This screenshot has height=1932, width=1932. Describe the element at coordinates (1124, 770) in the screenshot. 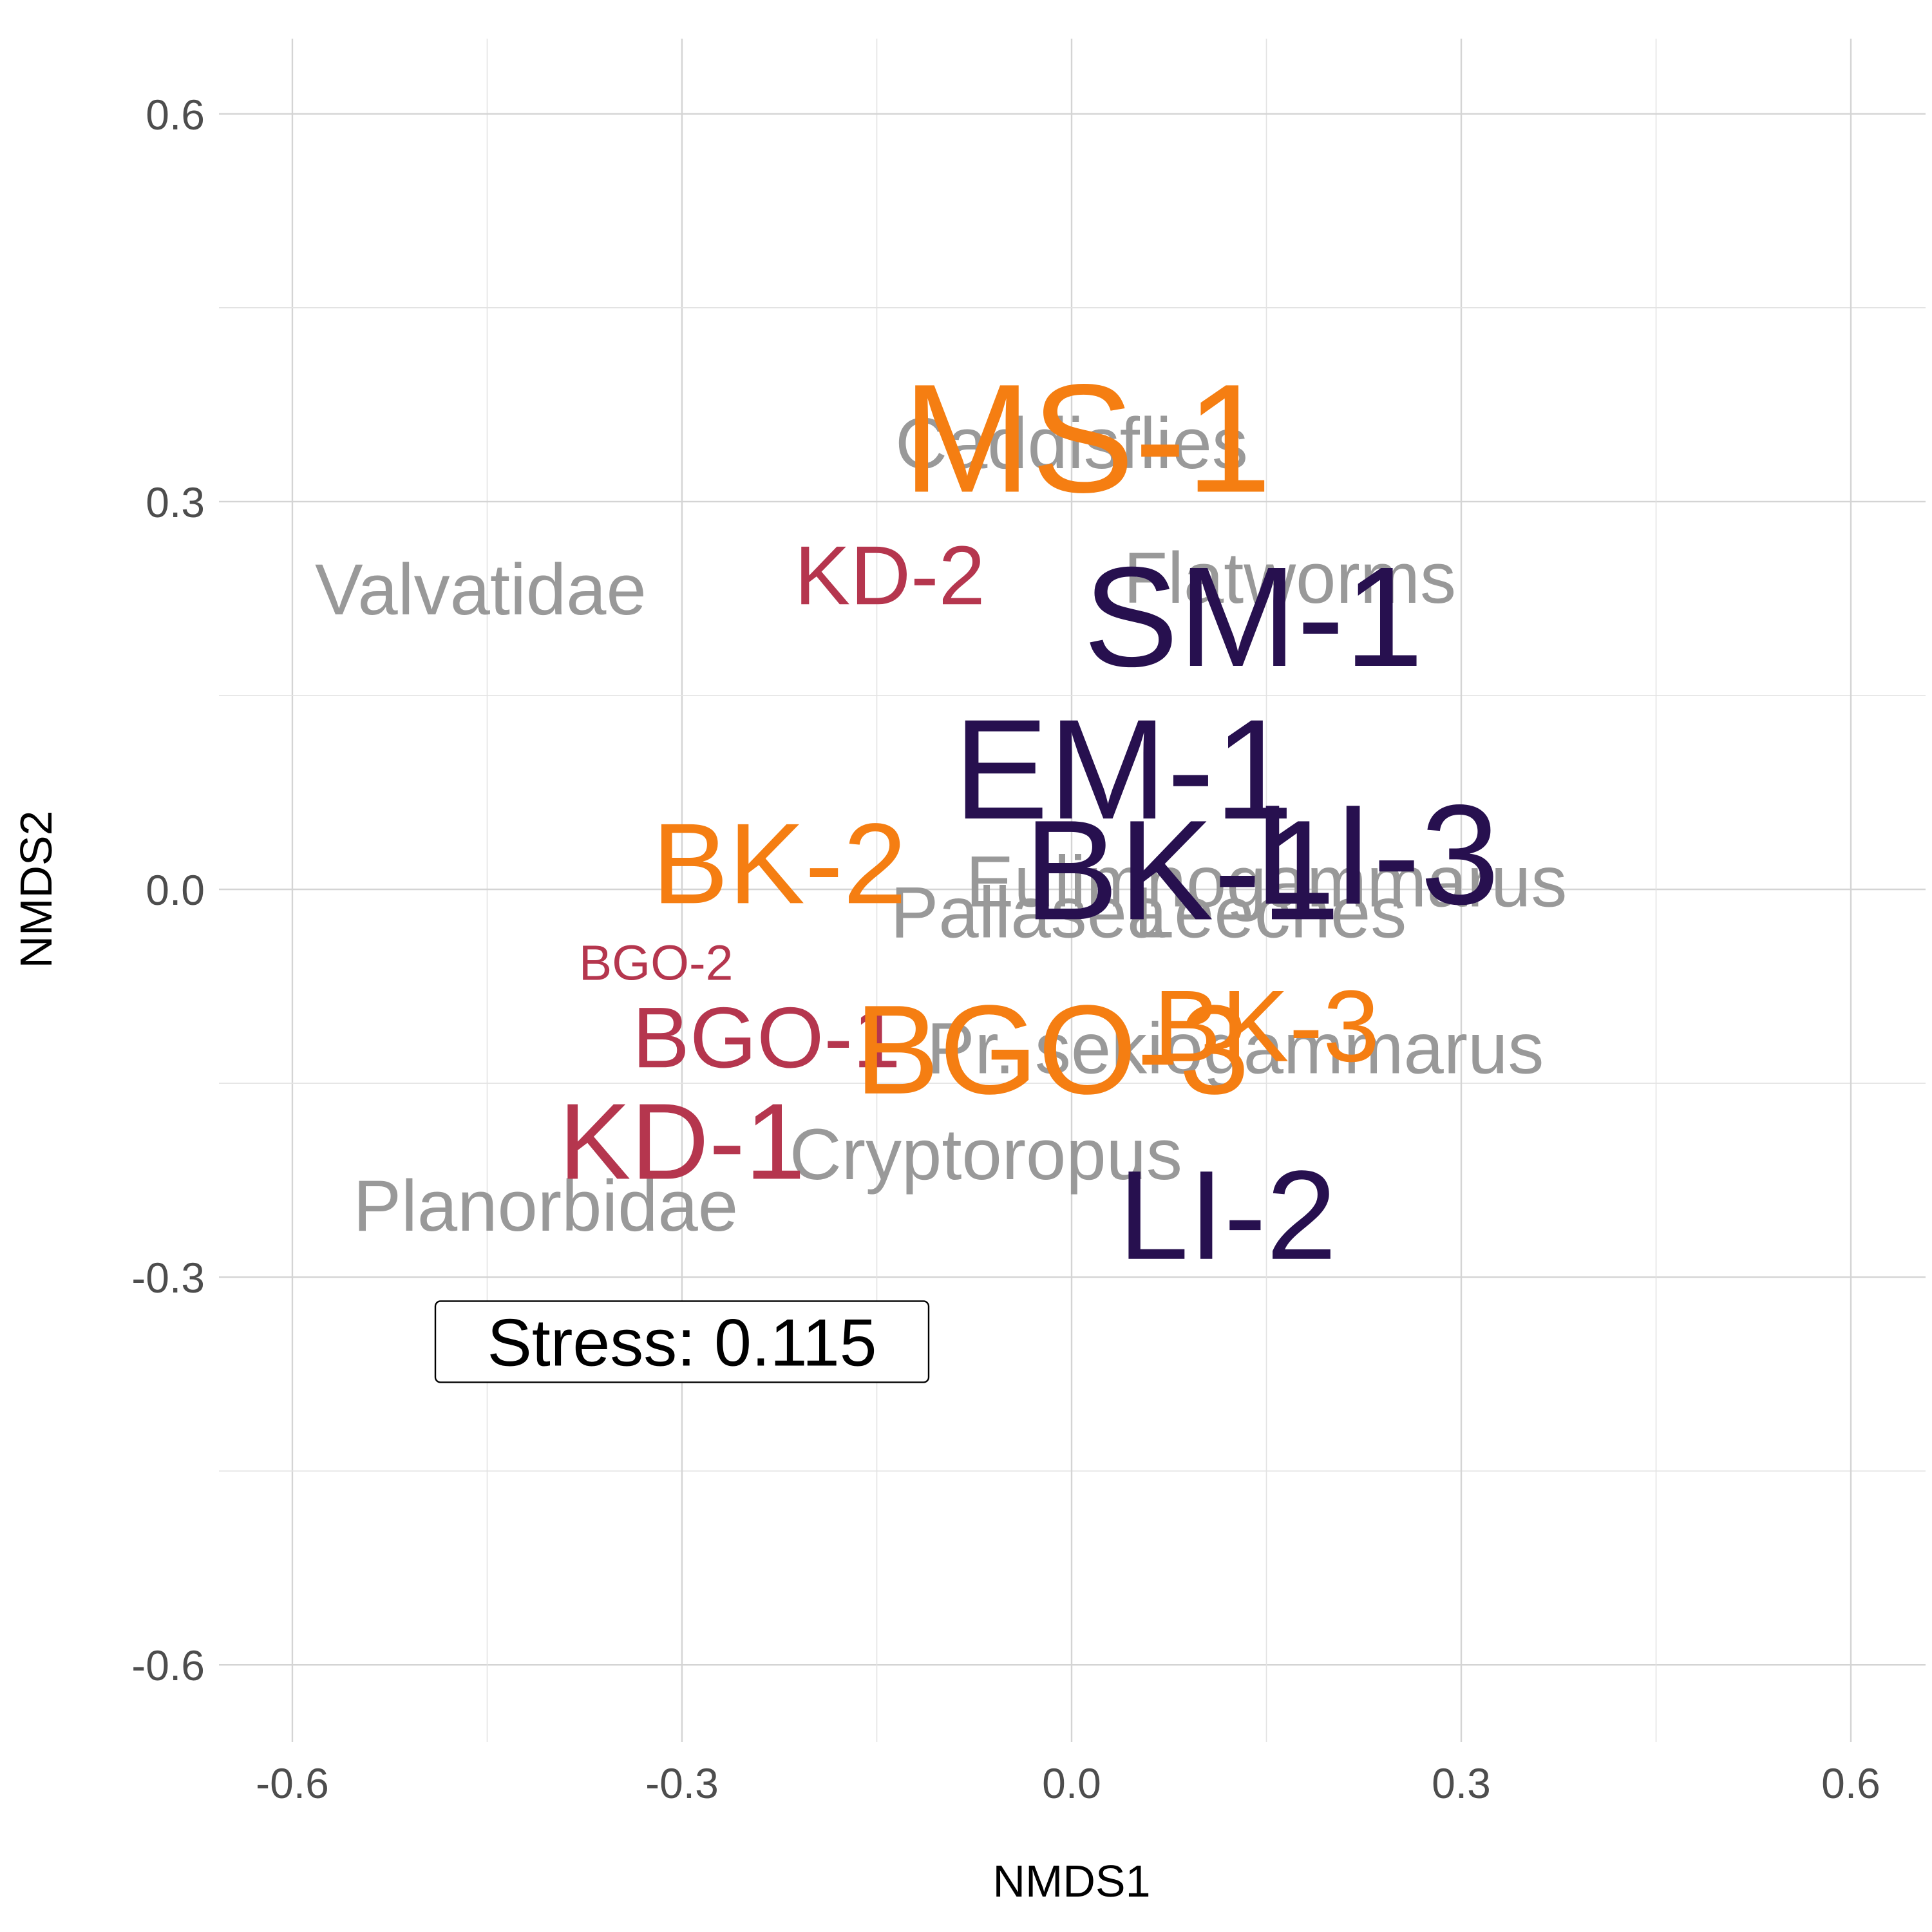

I see `site-label: EM-1` at that location.